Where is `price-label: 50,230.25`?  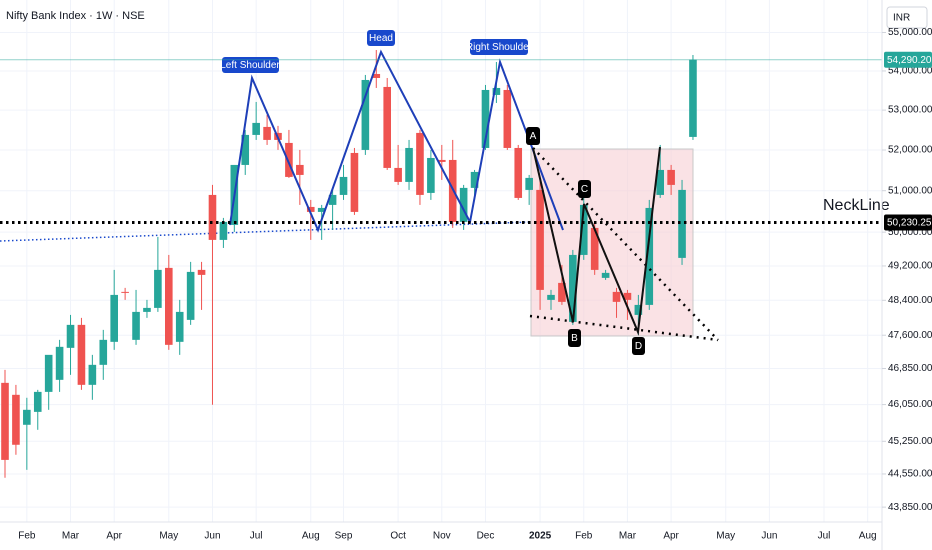
price-label: 50,230.25 is located at coordinates (909, 223).